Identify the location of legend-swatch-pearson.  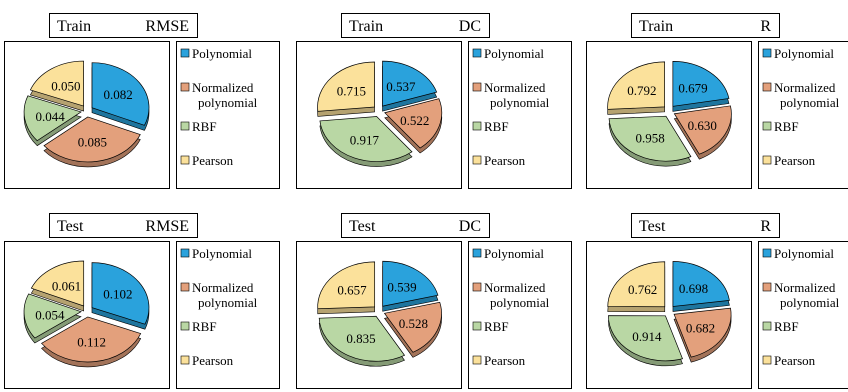
(767, 360).